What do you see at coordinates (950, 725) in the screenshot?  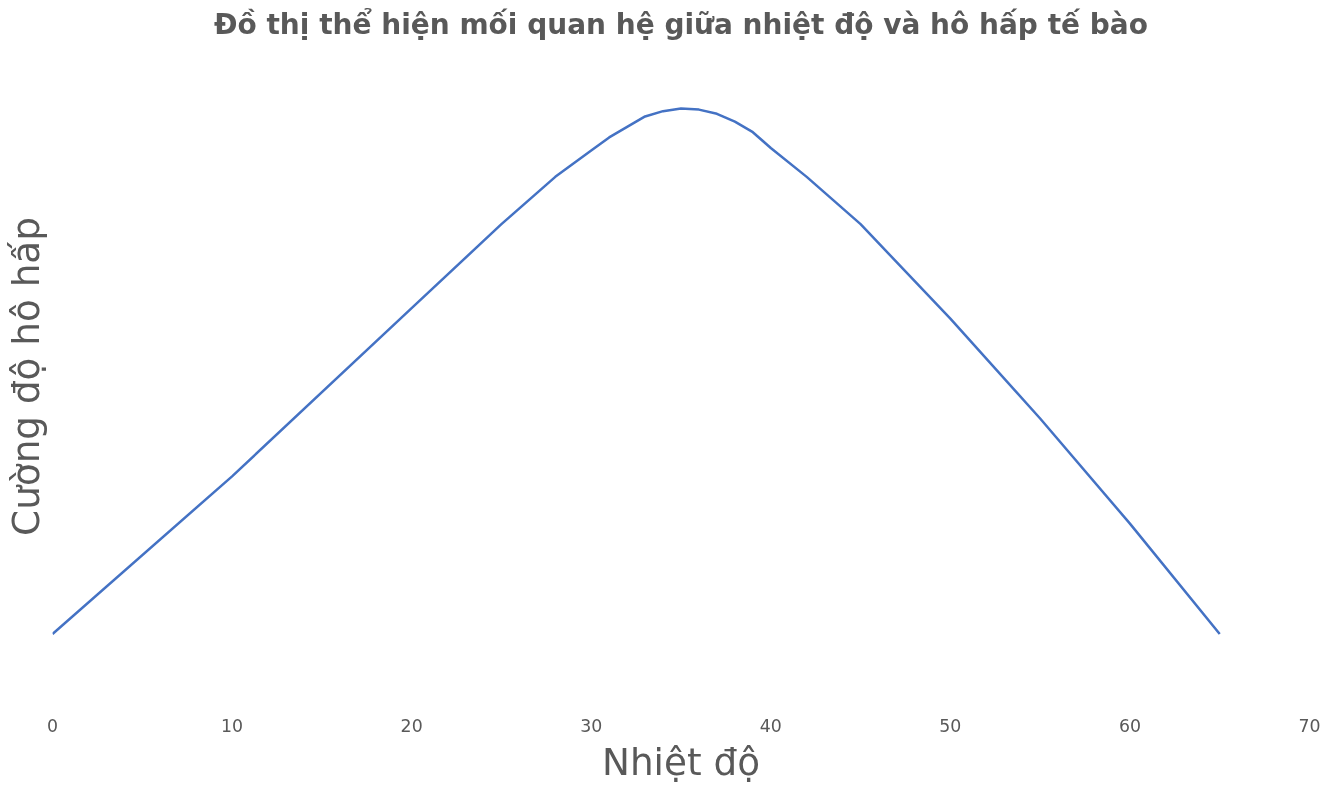 I see `x-tick-label: 50` at bounding box center [950, 725].